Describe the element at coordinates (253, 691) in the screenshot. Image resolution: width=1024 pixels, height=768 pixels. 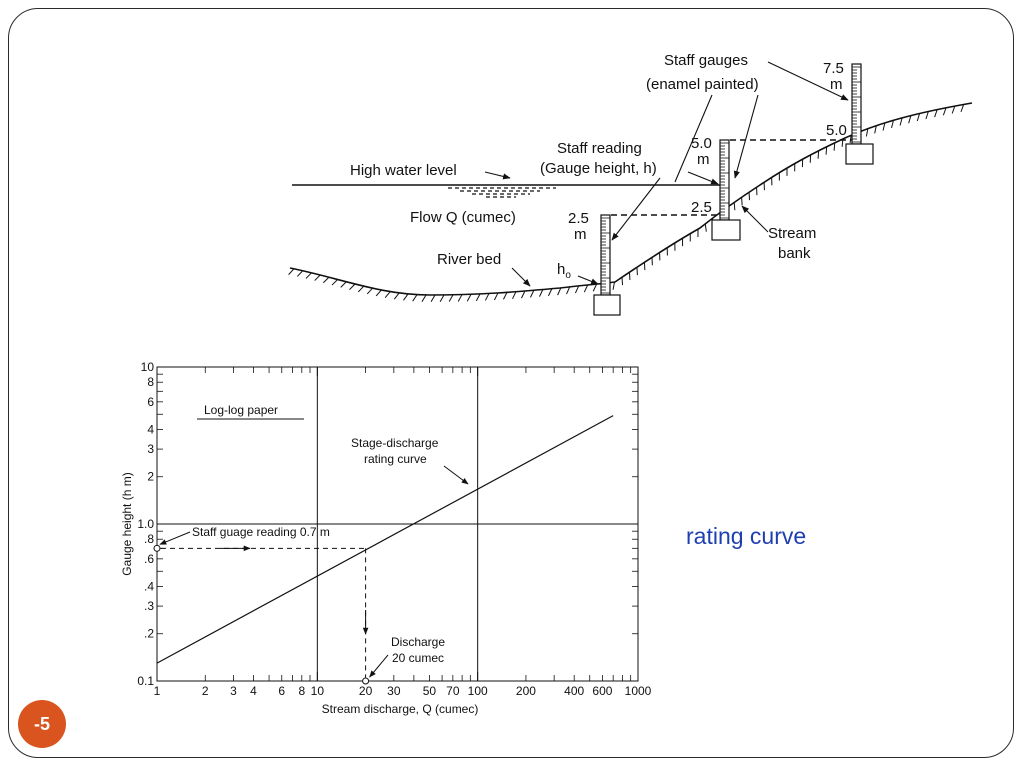
I see `x-tick-label: 4` at that location.